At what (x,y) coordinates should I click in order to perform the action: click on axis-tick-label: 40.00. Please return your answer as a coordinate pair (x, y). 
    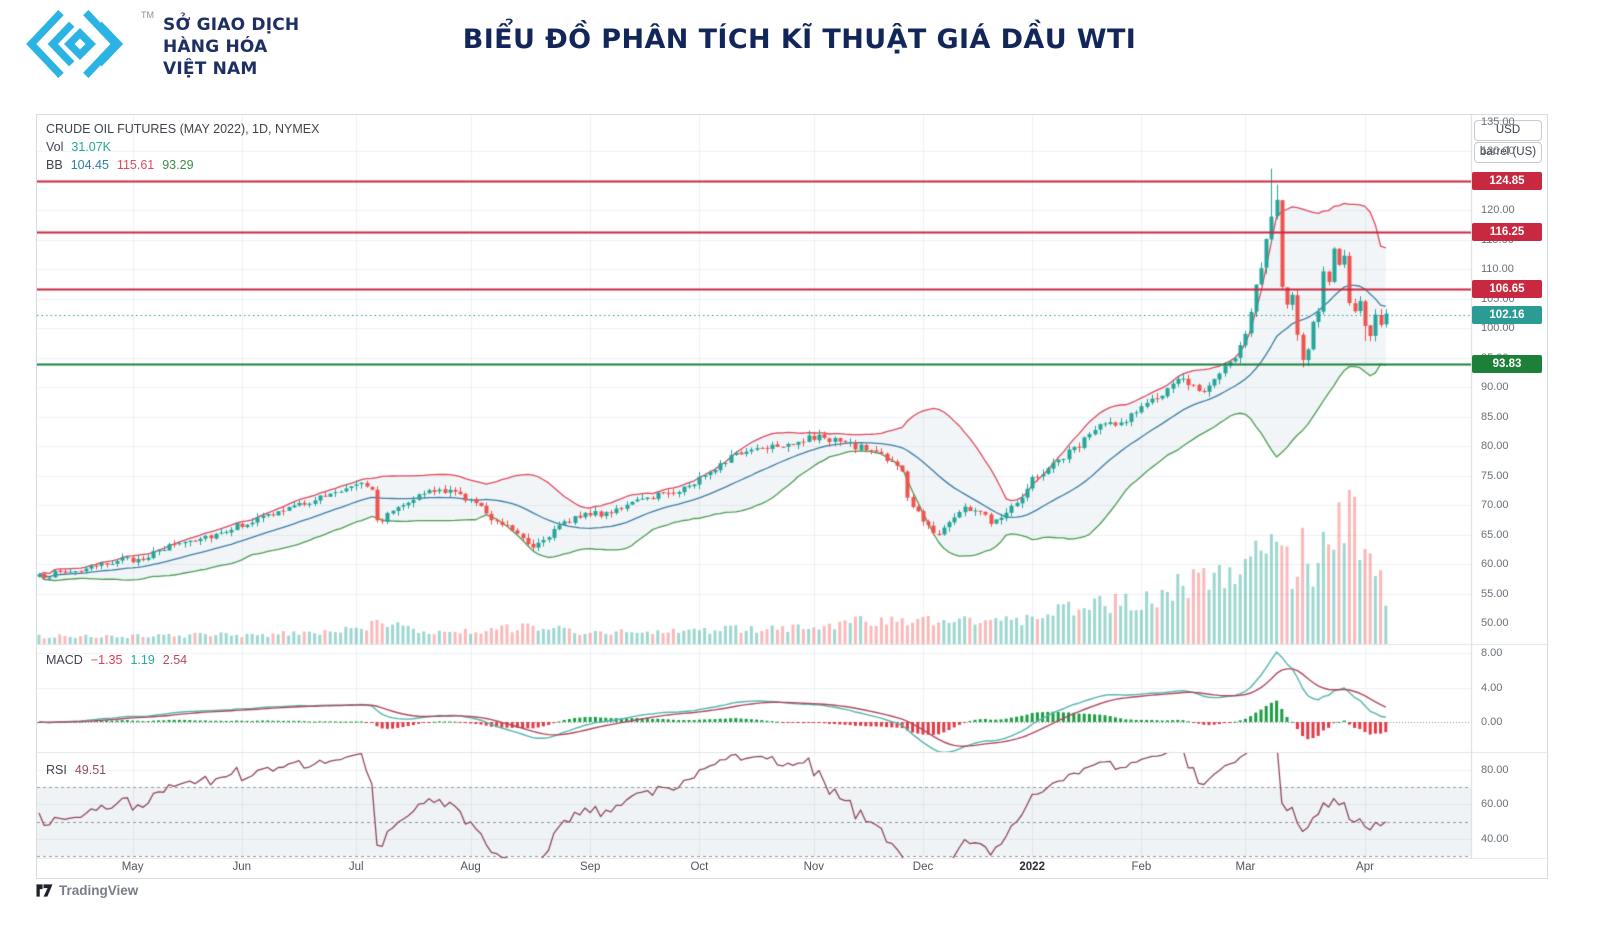
    Looking at the image, I should click on (1495, 838).